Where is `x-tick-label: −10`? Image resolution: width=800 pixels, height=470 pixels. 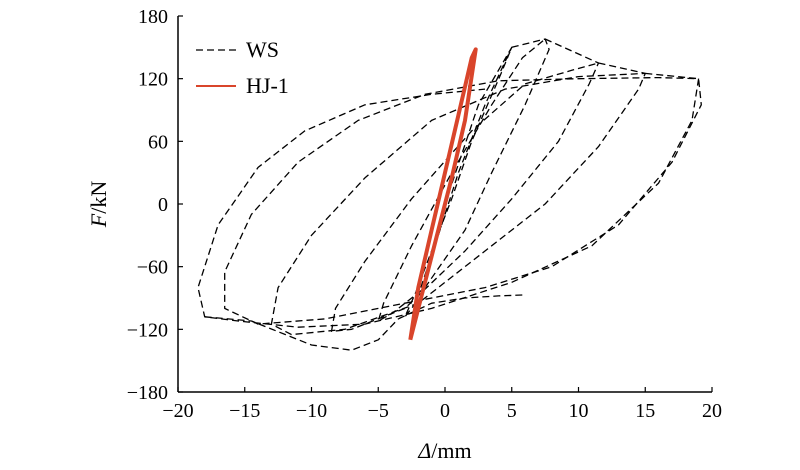
x-tick-label: −10 is located at coordinates (311, 411).